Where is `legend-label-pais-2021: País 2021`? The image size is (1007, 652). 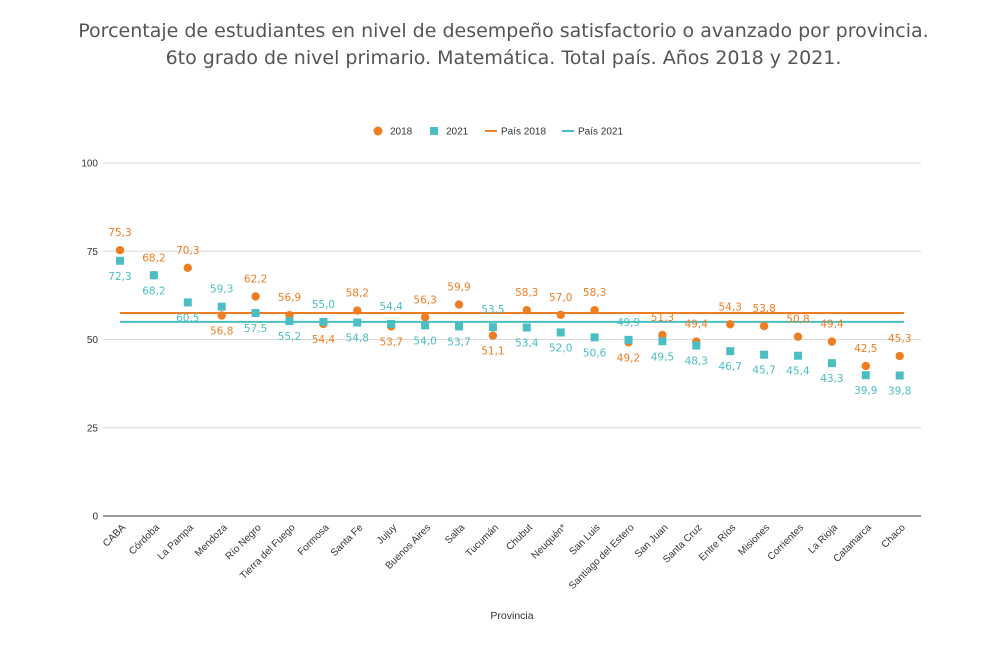 legend-label-pais-2021: País 2021 is located at coordinates (600, 132).